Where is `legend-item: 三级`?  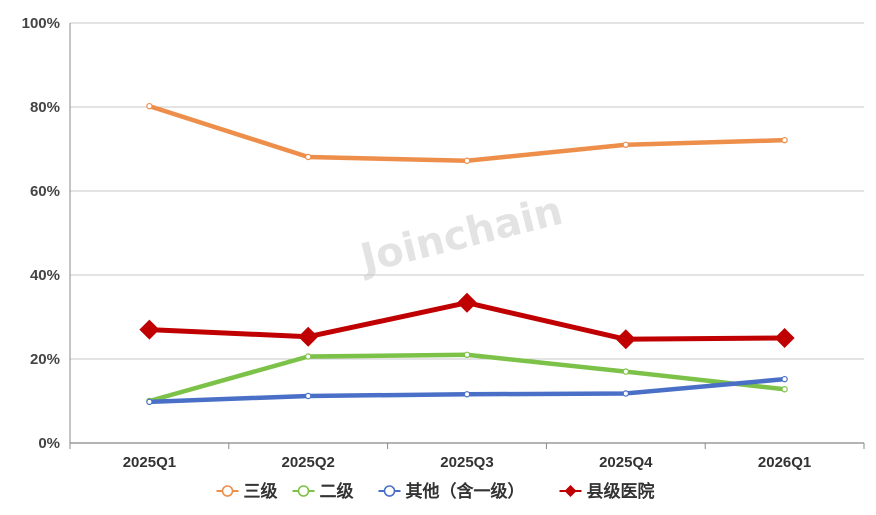 legend-item: 三级 is located at coordinates (247, 491).